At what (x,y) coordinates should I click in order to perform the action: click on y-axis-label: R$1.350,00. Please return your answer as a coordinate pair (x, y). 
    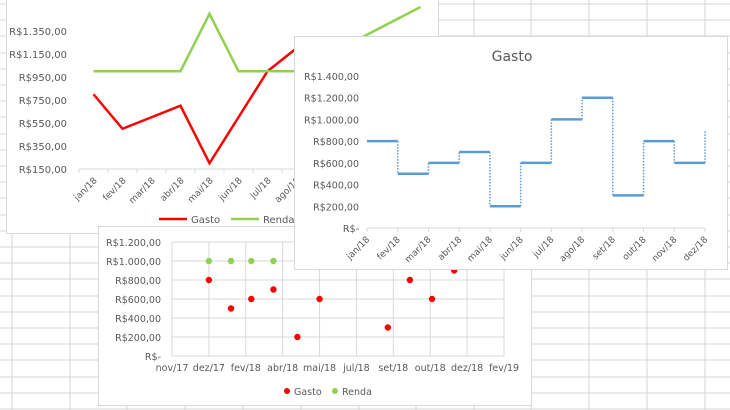
    Looking at the image, I should click on (38, 32).